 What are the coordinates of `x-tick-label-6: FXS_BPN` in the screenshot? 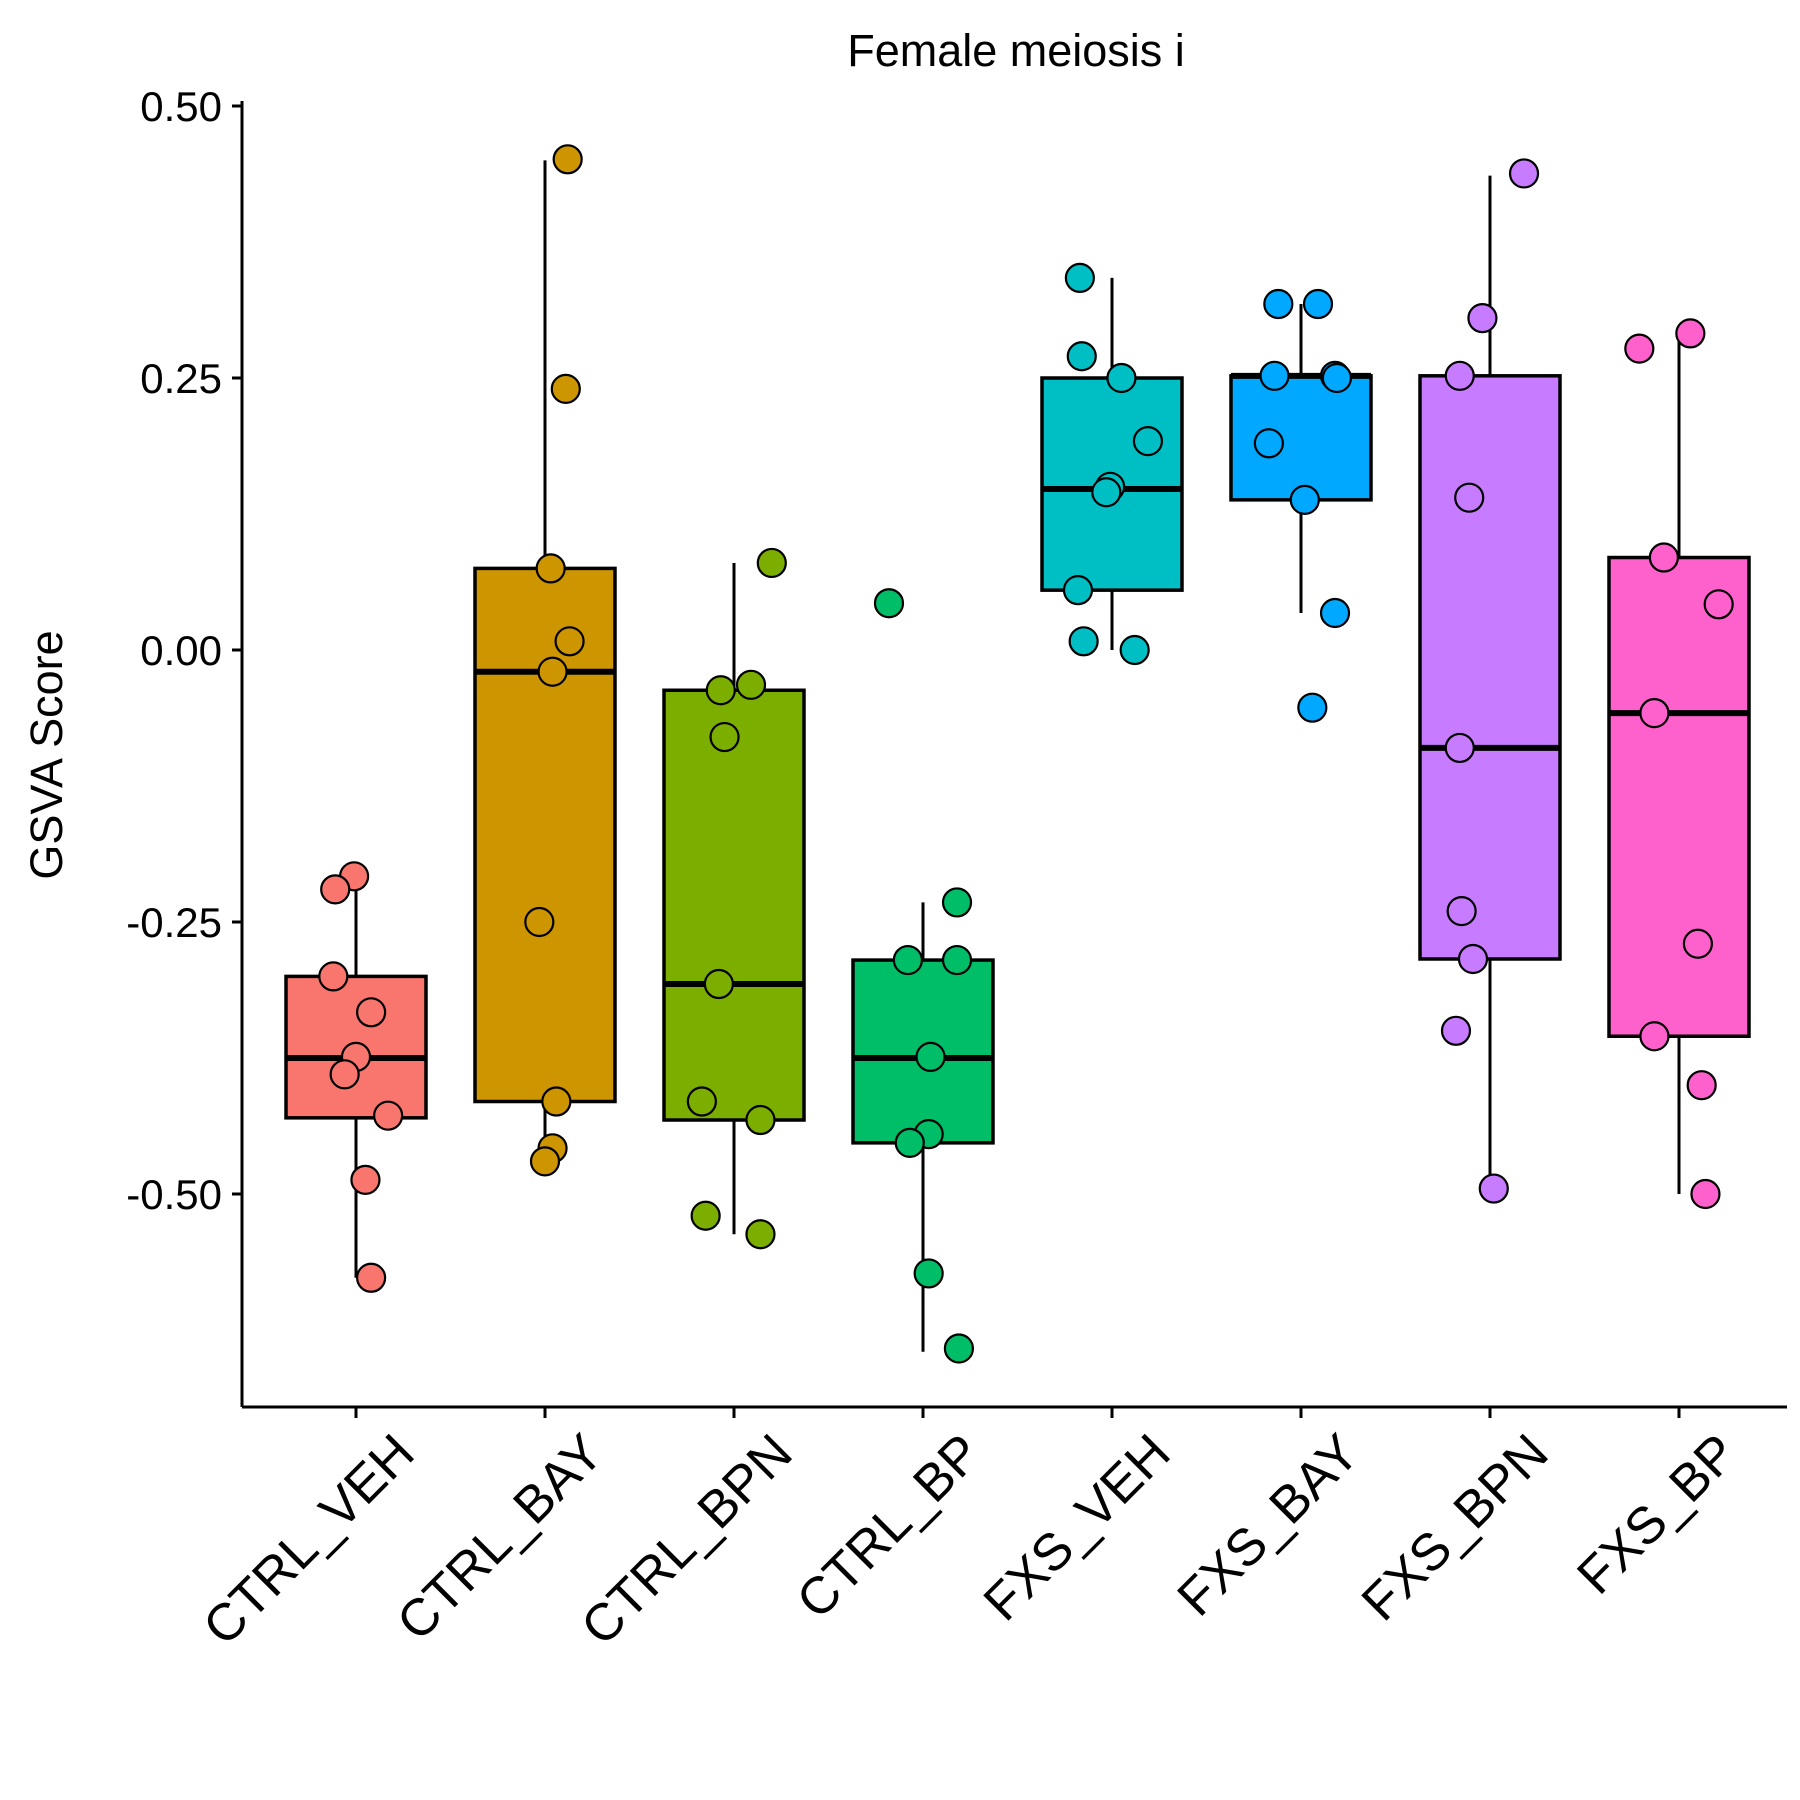 It's located at (1455, 1527).